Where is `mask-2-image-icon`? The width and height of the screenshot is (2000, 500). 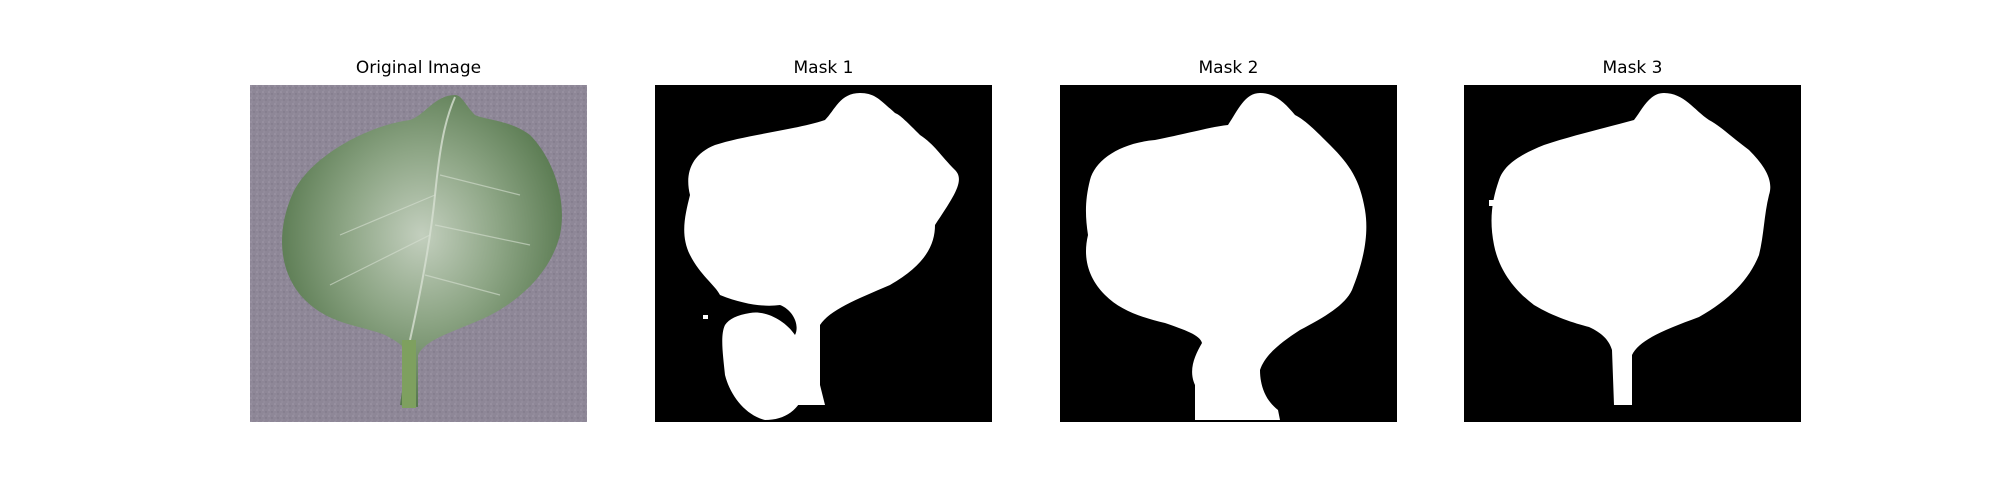
mask-2-image-icon is located at coordinates (1228, 253).